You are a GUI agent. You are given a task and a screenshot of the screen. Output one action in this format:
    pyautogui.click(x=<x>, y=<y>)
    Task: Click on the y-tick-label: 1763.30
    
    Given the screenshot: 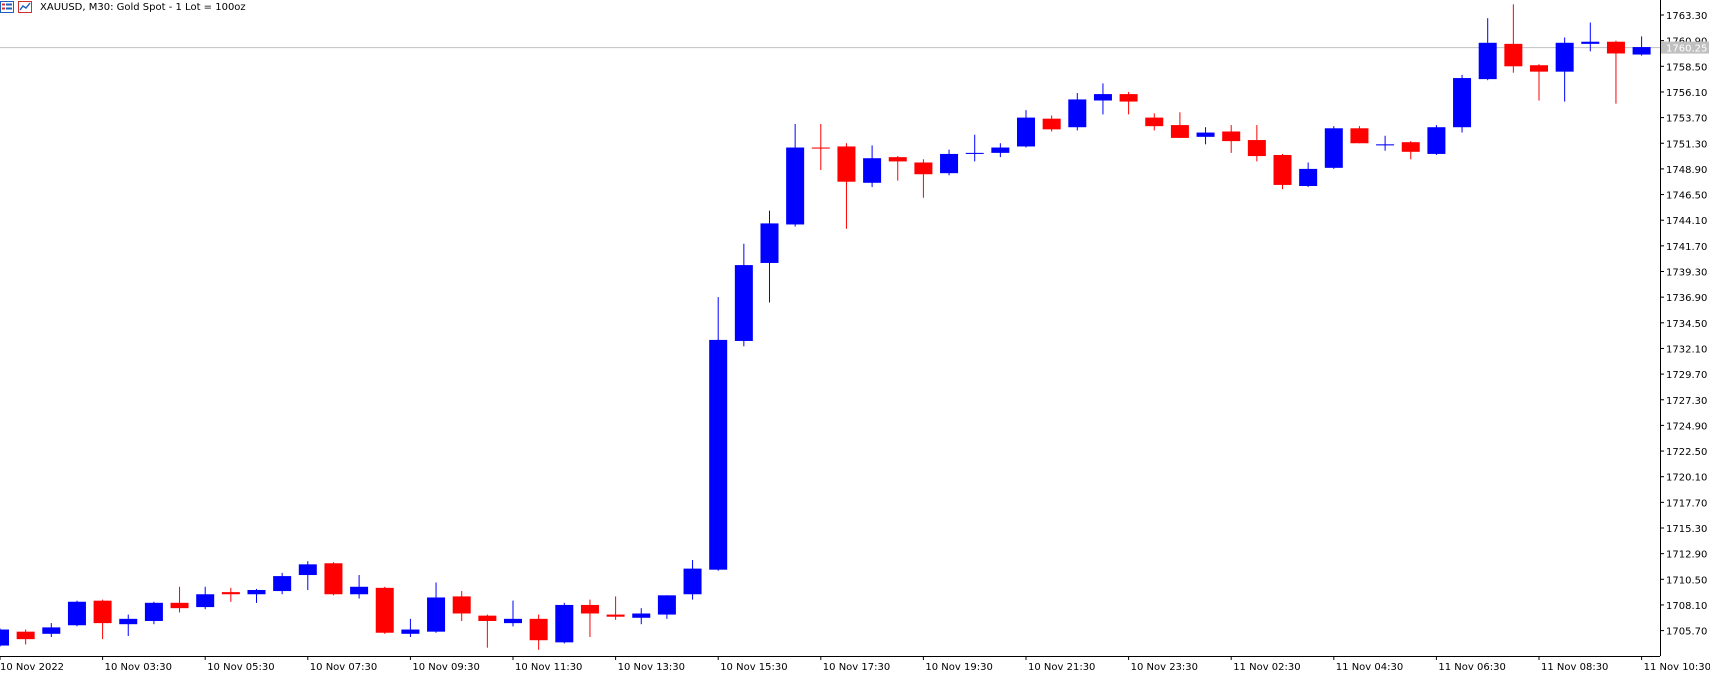 What is the action you would take?
    pyautogui.click(x=1686, y=16)
    